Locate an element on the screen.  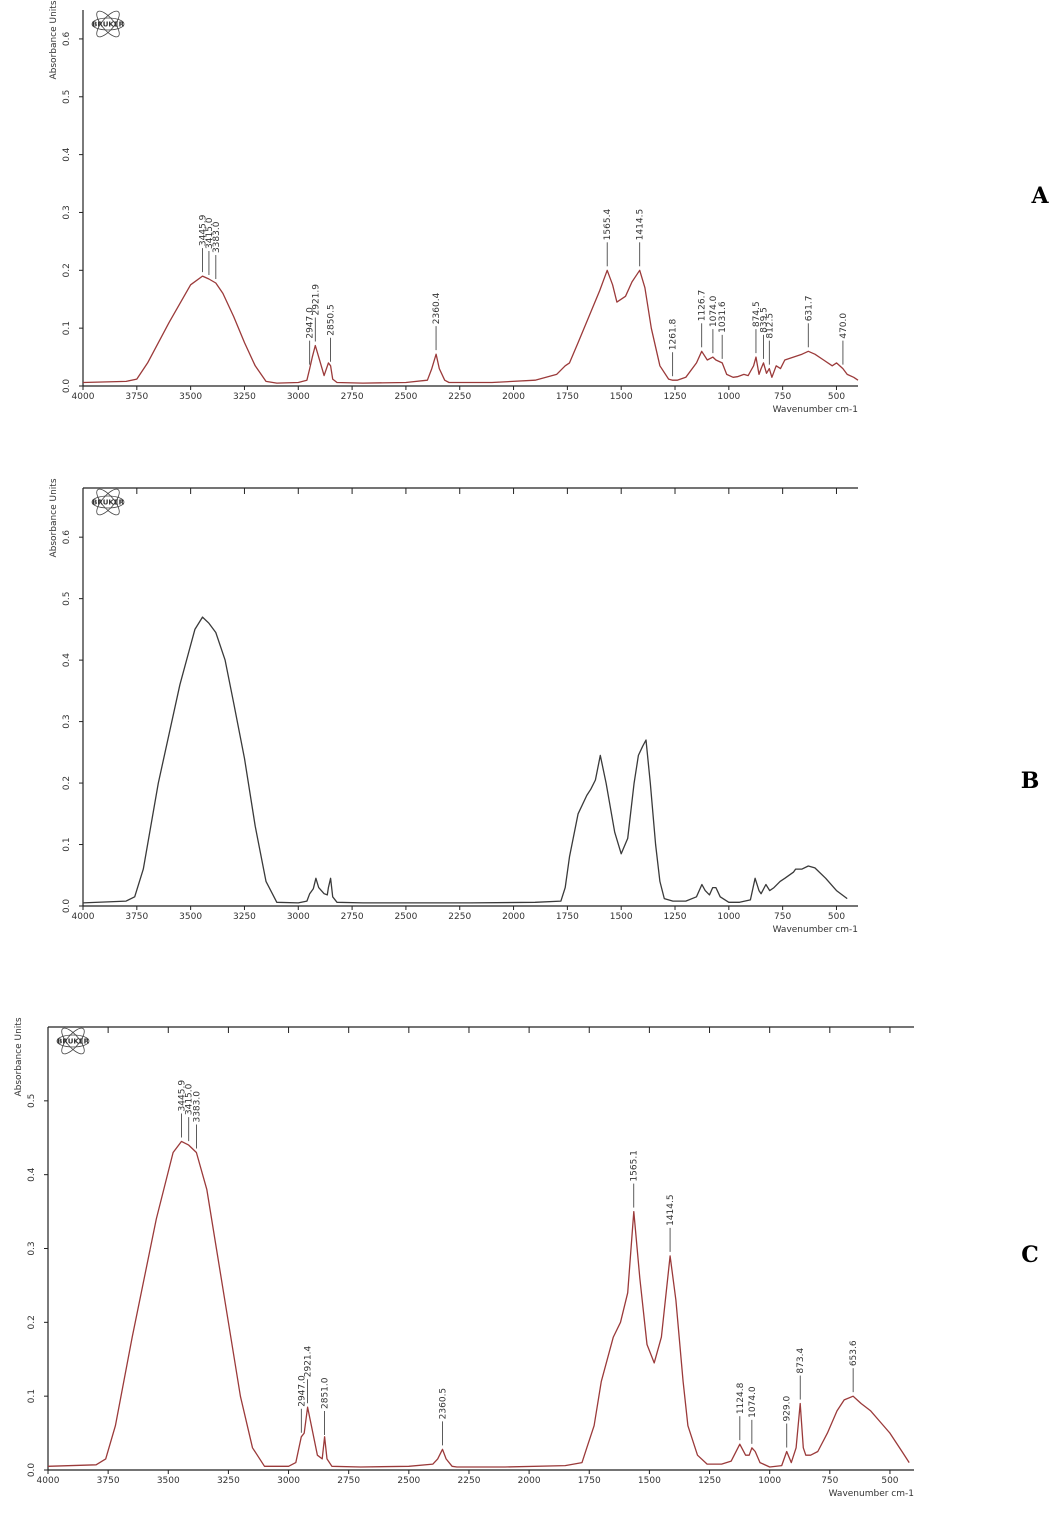
peak-label: 1031.6 is located at coordinates (723, 317).